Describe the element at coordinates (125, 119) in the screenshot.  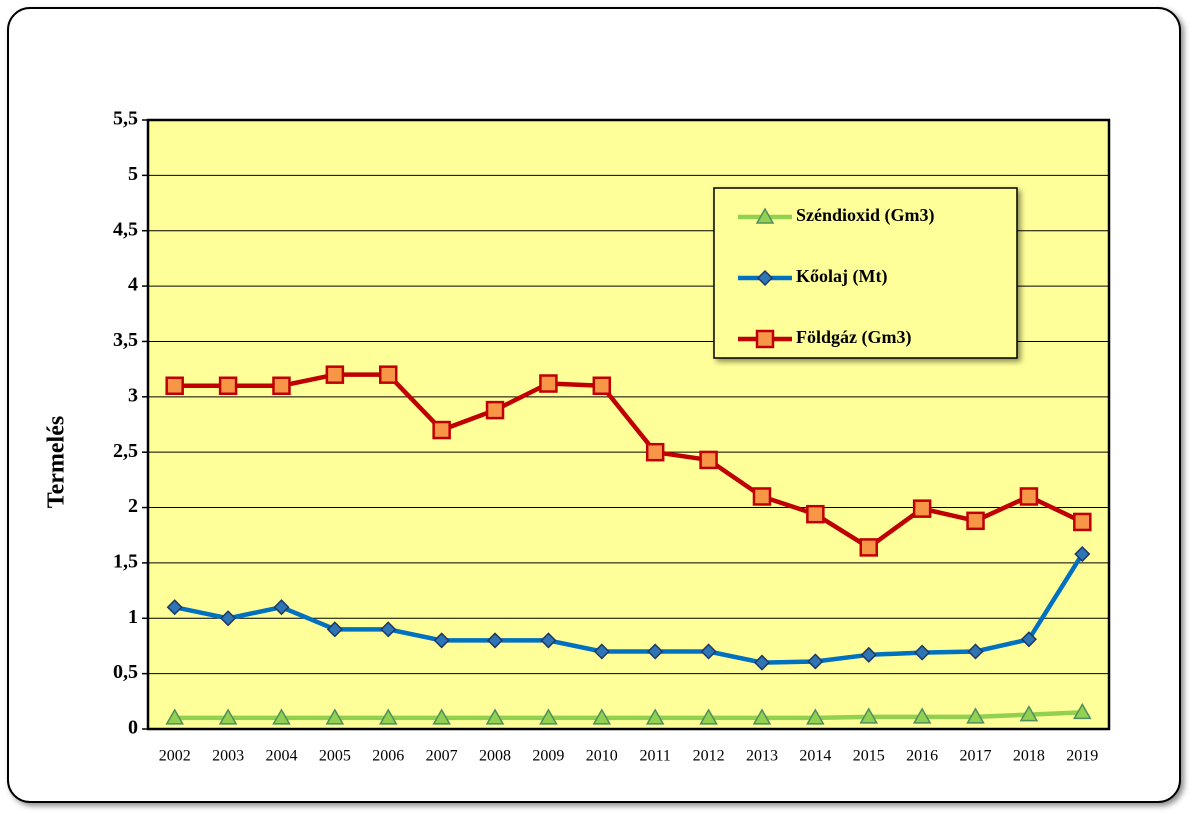
I see `y-tick-label: 5,5` at that location.